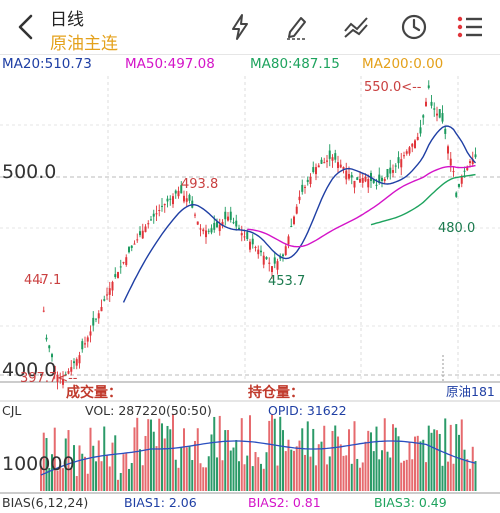  I want to click on indicator-button, so click(356, 27).